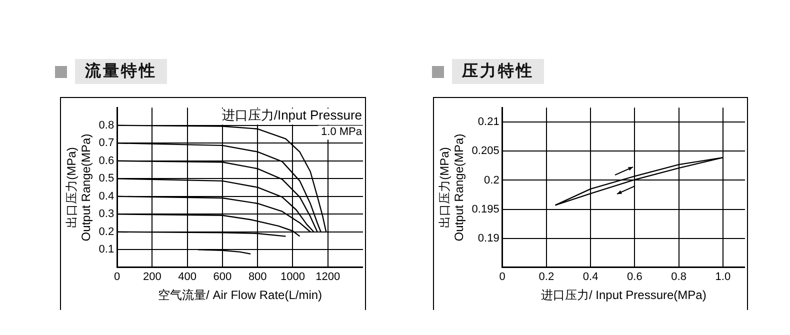 This screenshot has width=790, height=335. Describe the element at coordinates (623, 295) in the screenshot. I see `x-axis-title: 进口压力/ Input Pressure(MPa)` at that location.